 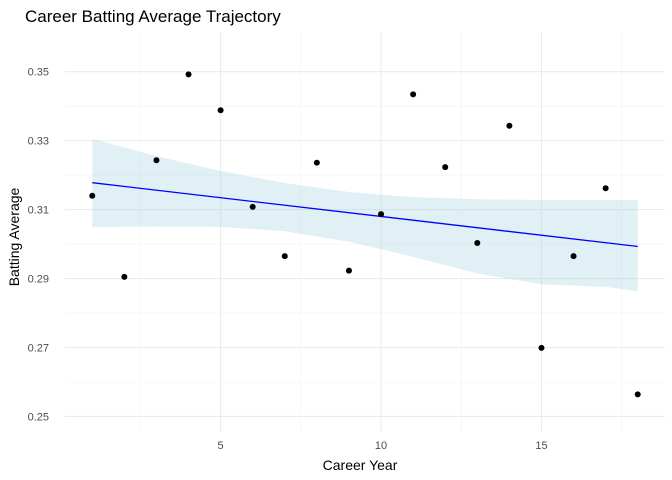 What do you see at coordinates (38, 73) in the screenshot?
I see `y-tick-label: 0.35` at bounding box center [38, 73].